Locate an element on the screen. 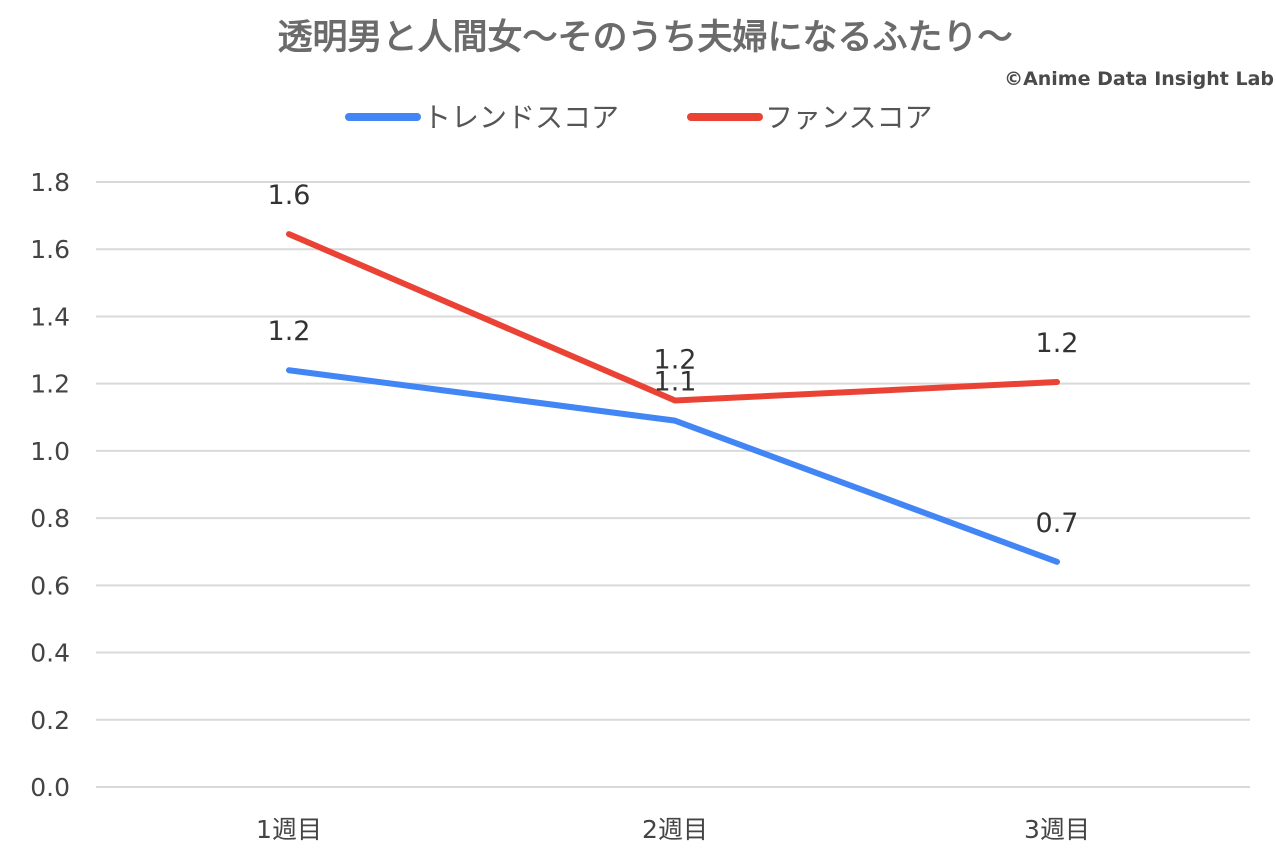 Image resolution: width=1276 pixels, height=868 pixels. chart-credit: ©Anime Data Insight Lab is located at coordinates (1139, 79).